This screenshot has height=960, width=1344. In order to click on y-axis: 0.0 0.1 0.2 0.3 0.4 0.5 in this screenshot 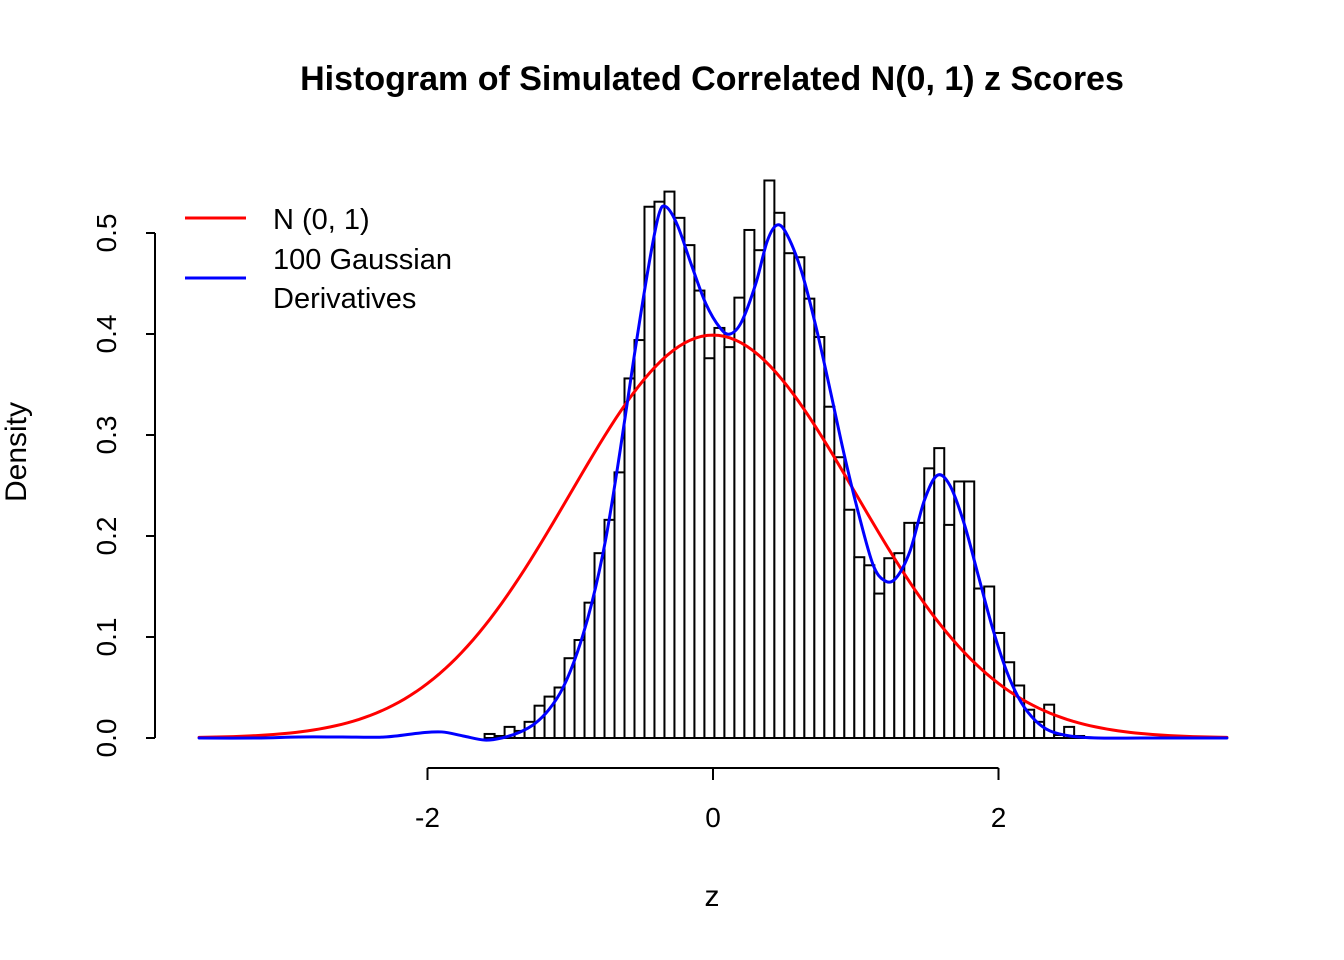, I will do `click(123, 486)`.